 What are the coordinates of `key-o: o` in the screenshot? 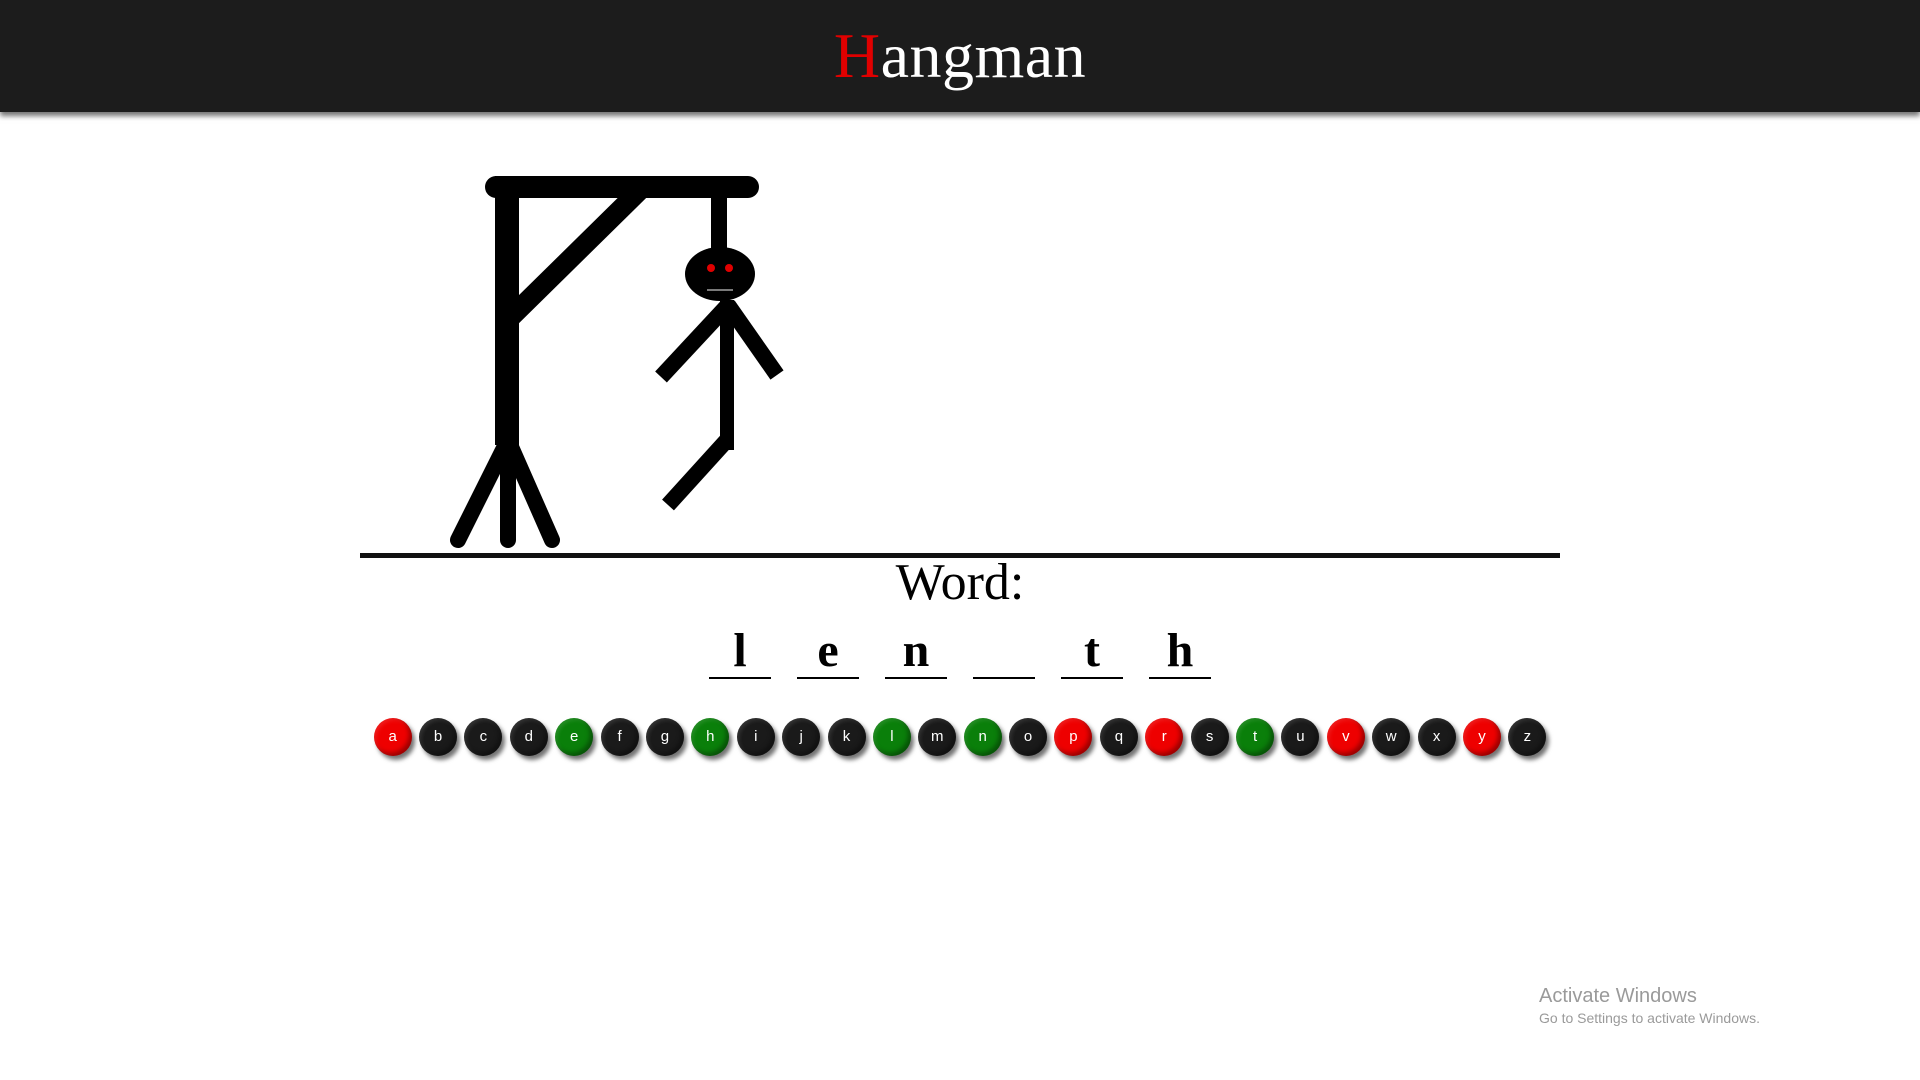 It's located at (1028, 737).